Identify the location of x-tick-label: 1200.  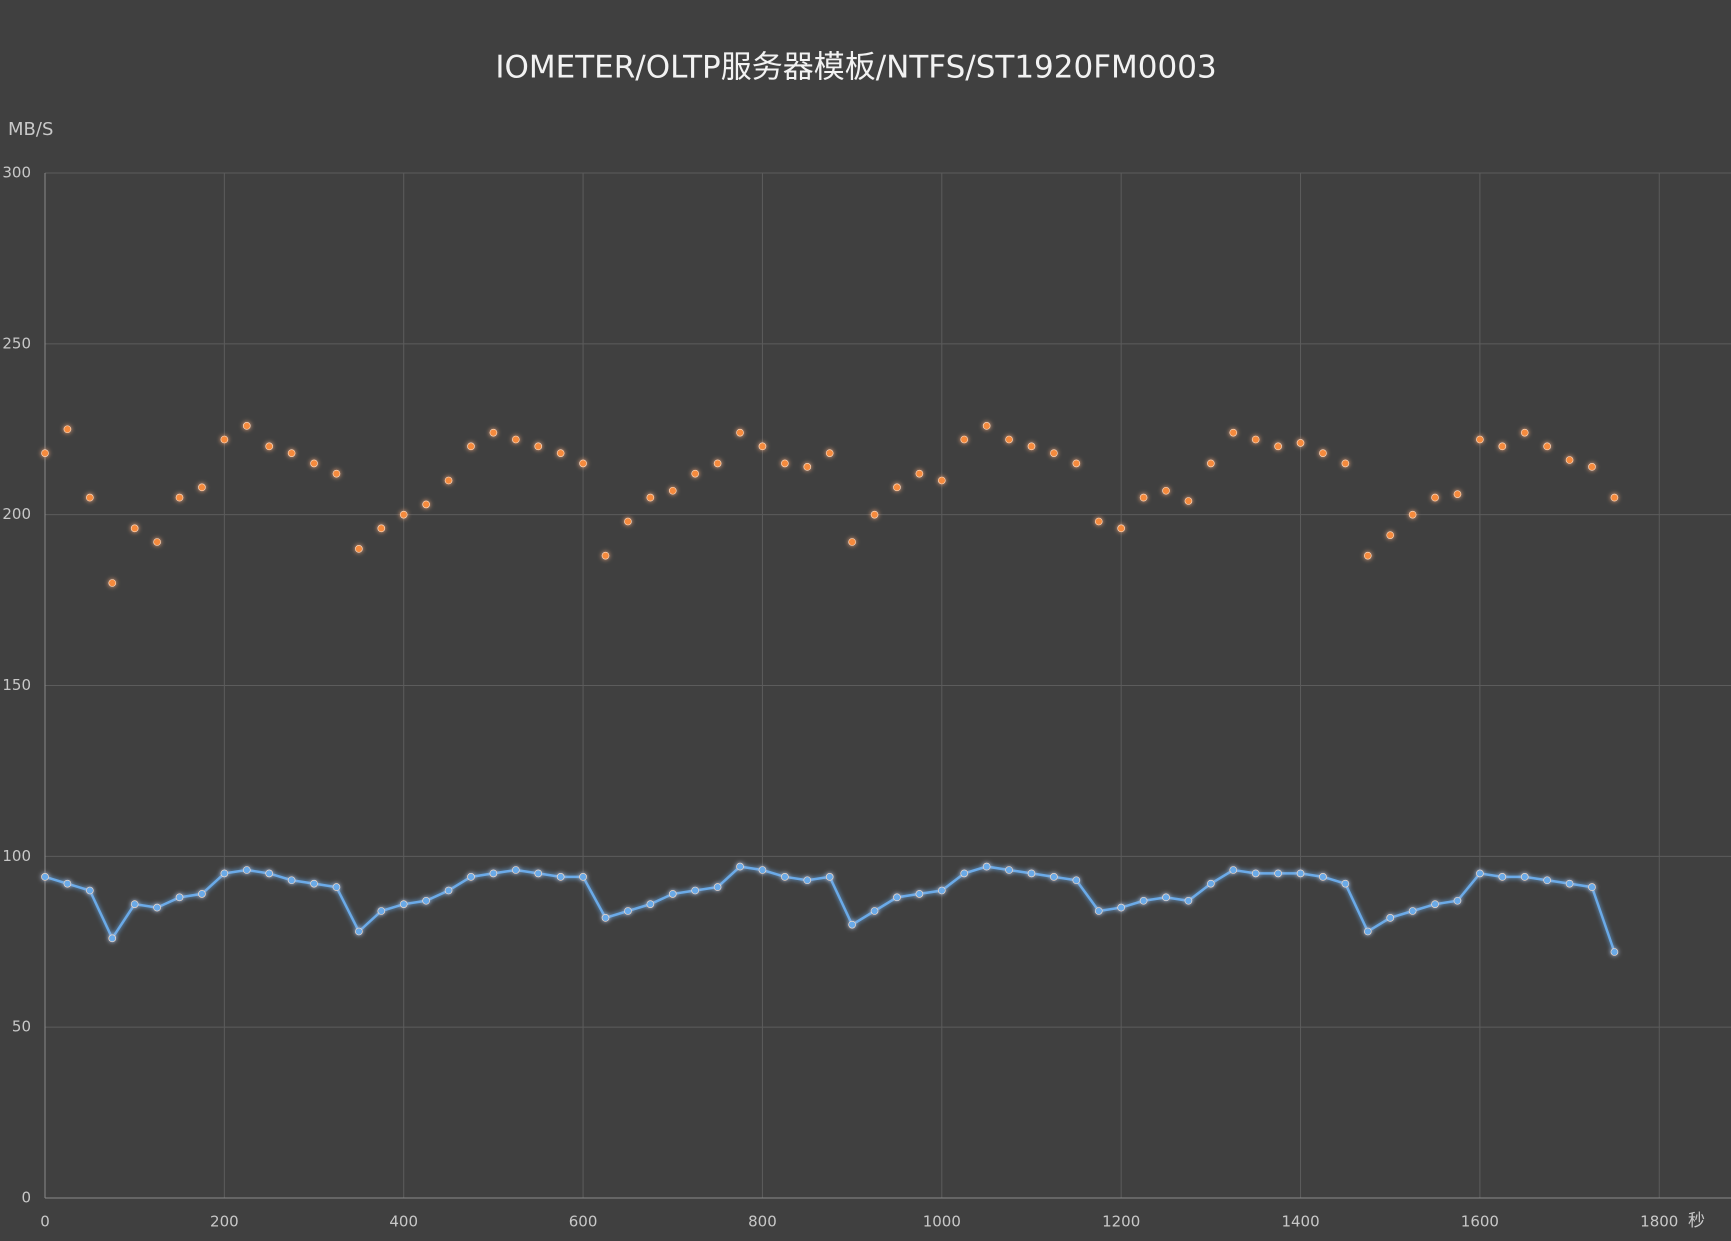
(1121, 1222).